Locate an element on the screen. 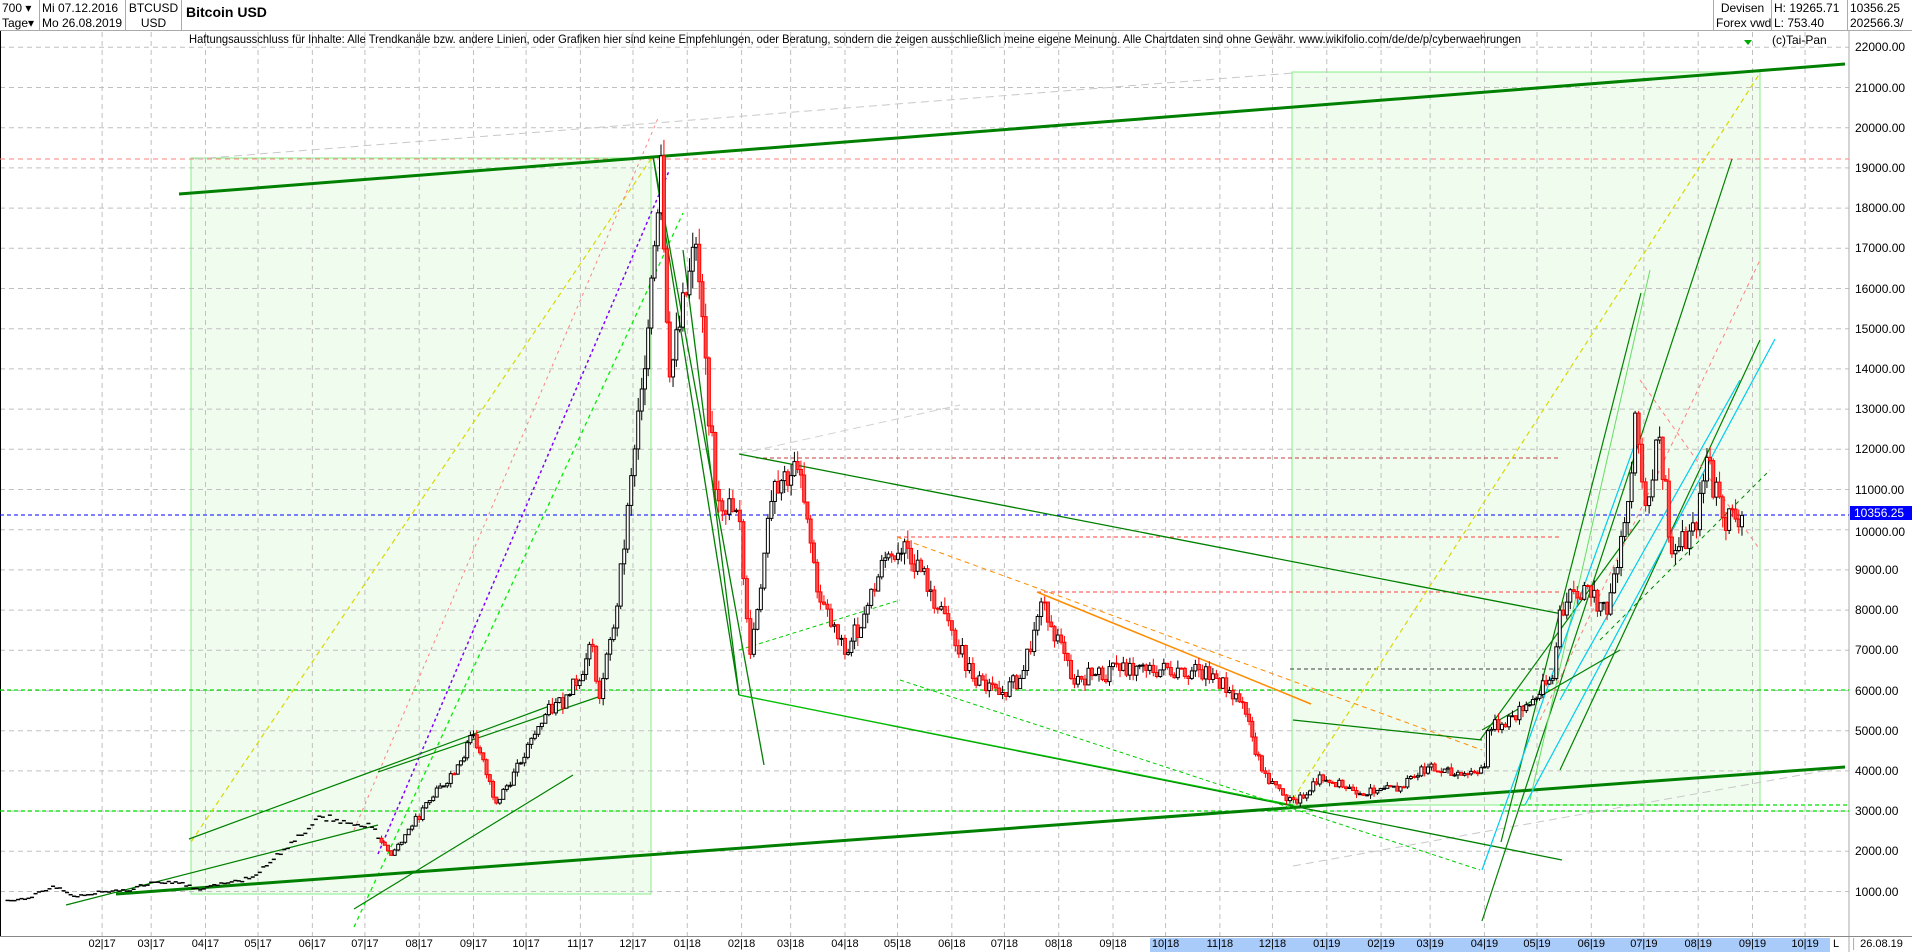 This screenshot has height=952, width=1912. y-tick-label: 10000.00 is located at coordinates (1880, 531).